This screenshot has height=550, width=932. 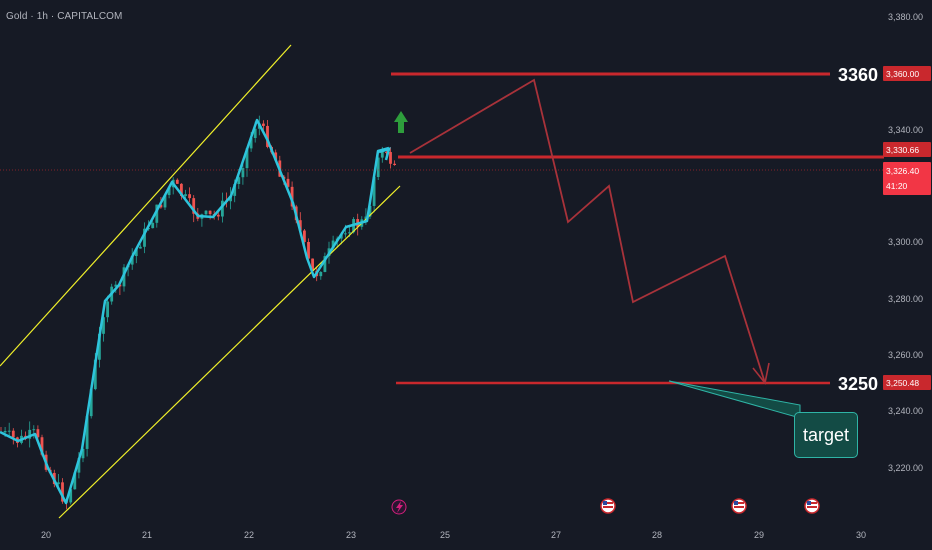 I want to click on projection-arrowhead, so click(x=761, y=373).